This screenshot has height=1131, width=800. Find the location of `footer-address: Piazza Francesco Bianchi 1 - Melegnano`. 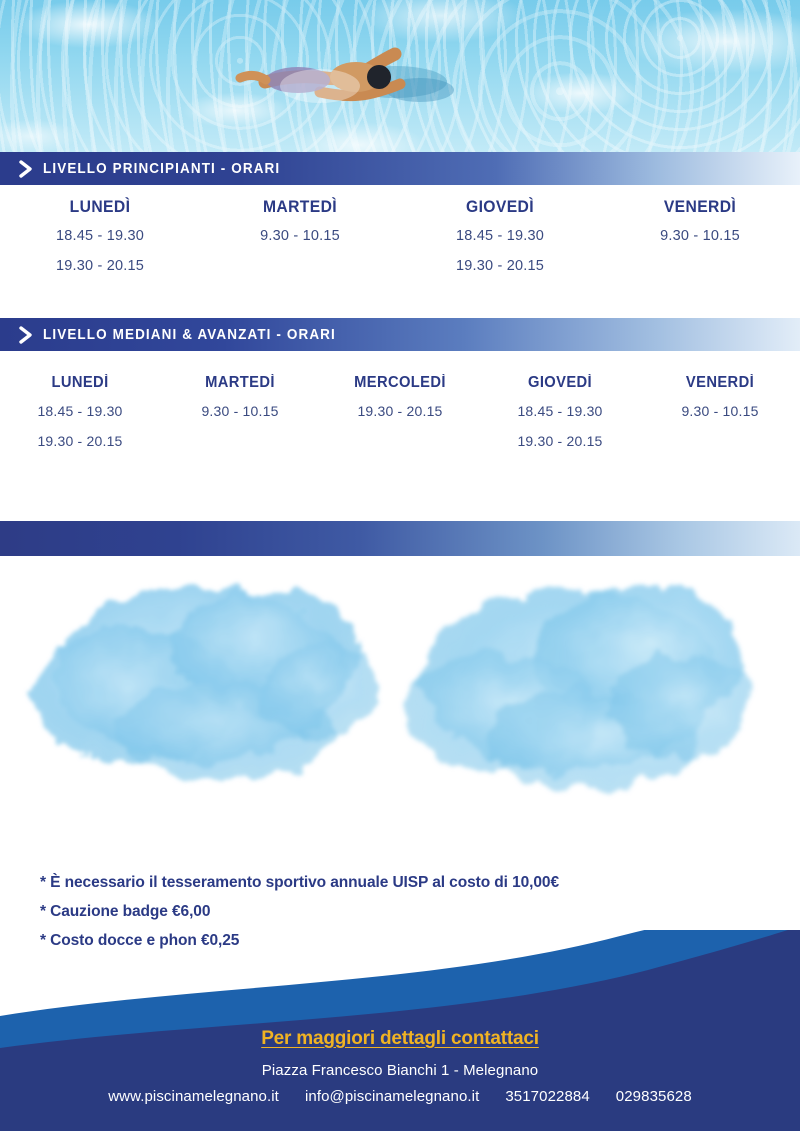

footer-address: Piazza Francesco Bianchi 1 - Melegnano is located at coordinates (400, 1070).